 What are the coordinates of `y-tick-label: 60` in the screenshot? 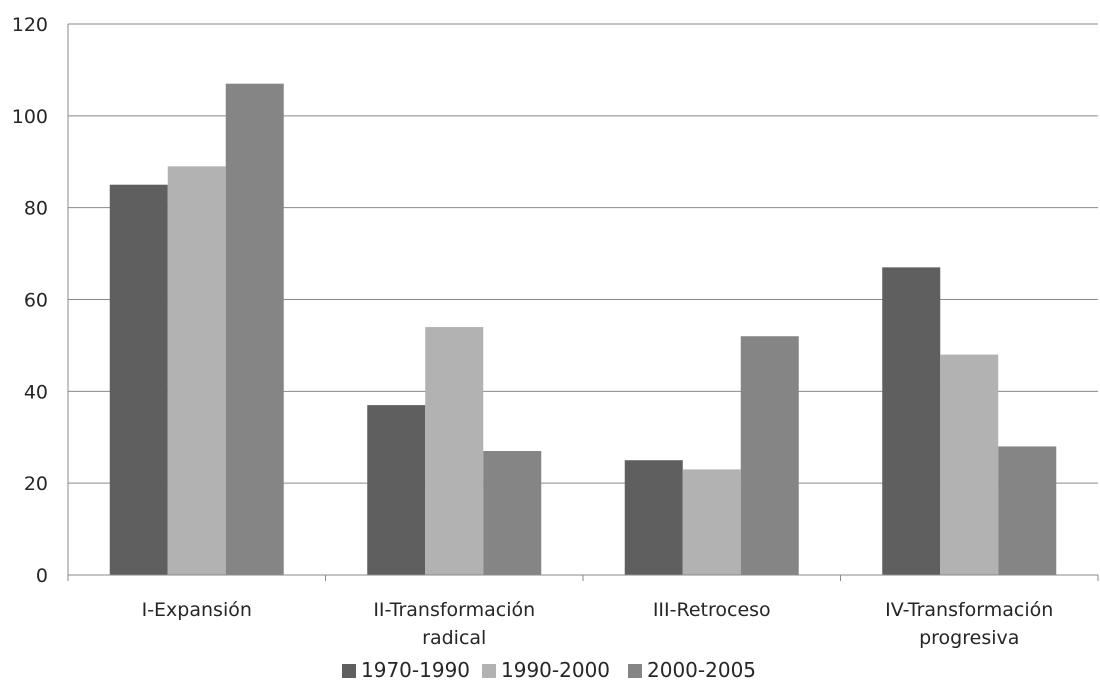 It's located at (36, 301).